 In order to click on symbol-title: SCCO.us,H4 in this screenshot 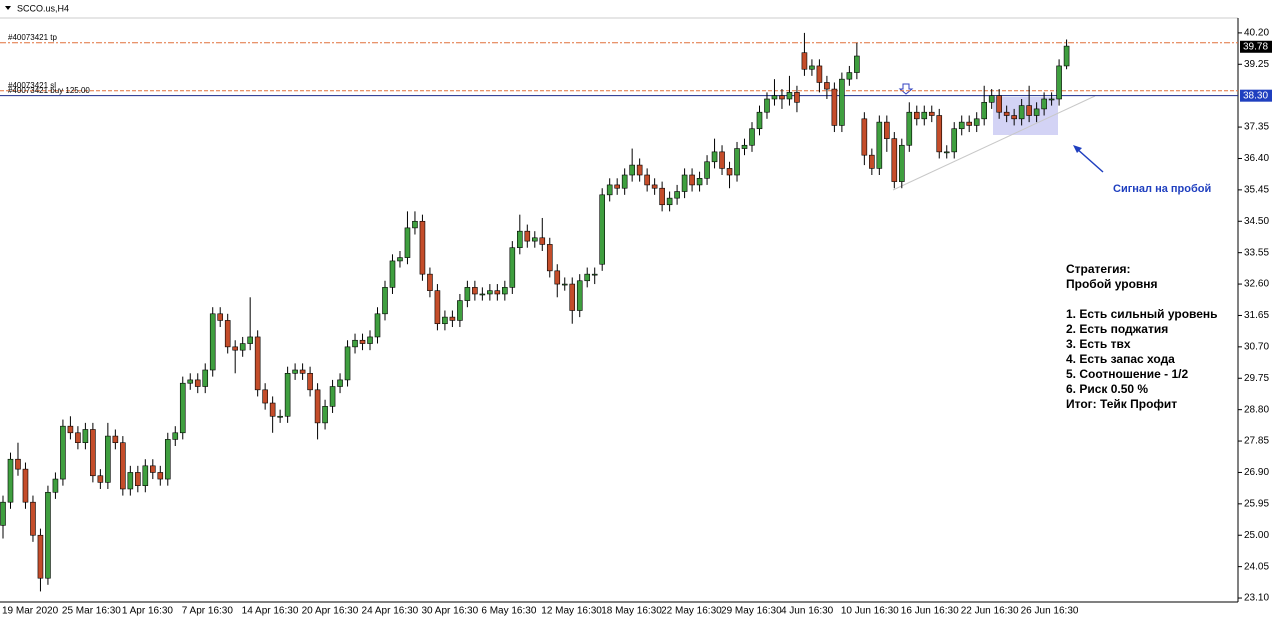, I will do `click(43, 8)`.